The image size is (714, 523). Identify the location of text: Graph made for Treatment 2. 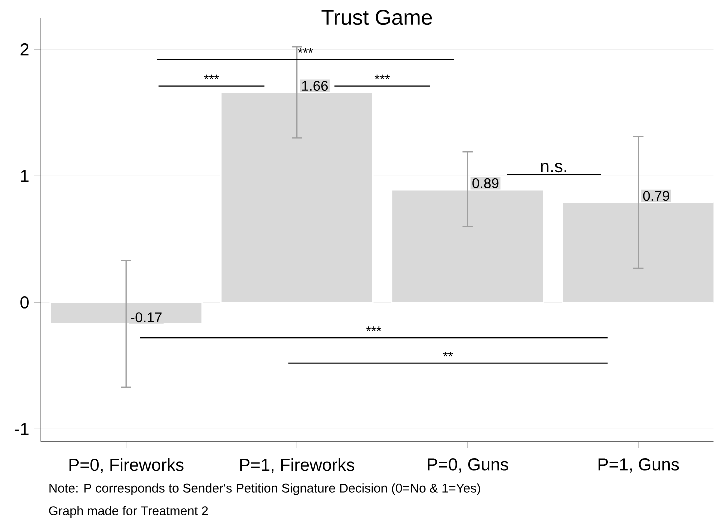
(128, 512).